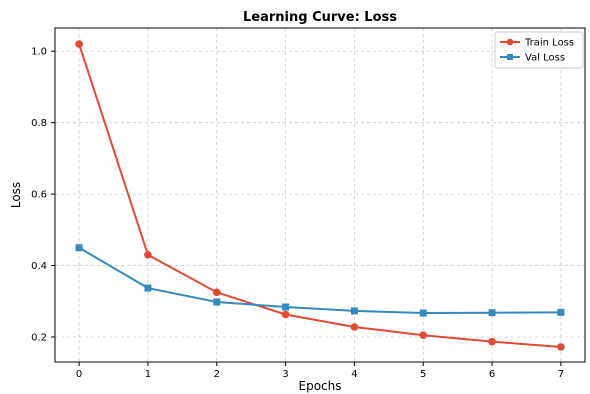 The width and height of the screenshot is (590, 394). What do you see at coordinates (320, 386) in the screenshot?
I see `x-axis-label: Epochs` at bounding box center [320, 386].